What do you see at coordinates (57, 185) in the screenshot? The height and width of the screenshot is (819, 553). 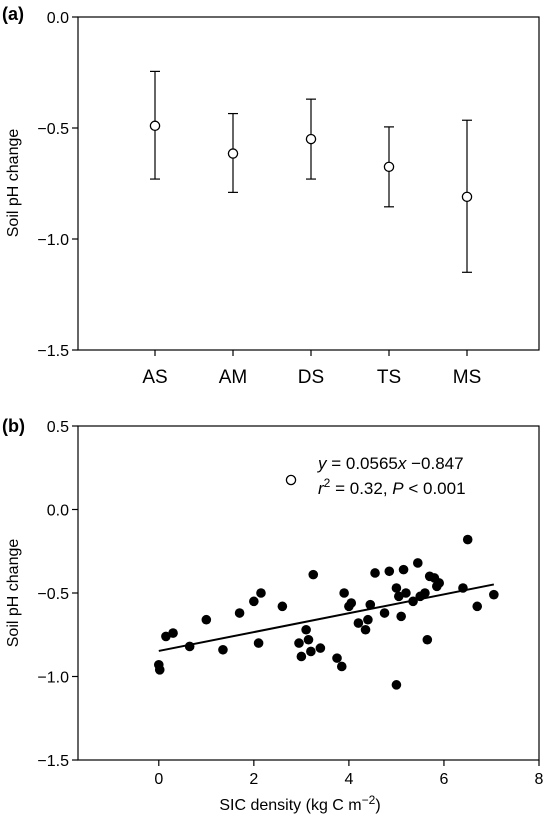 I see `panel-a-y-ticks: 0.0 −0.5 −1.0 −1.5` at bounding box center [57, 185].